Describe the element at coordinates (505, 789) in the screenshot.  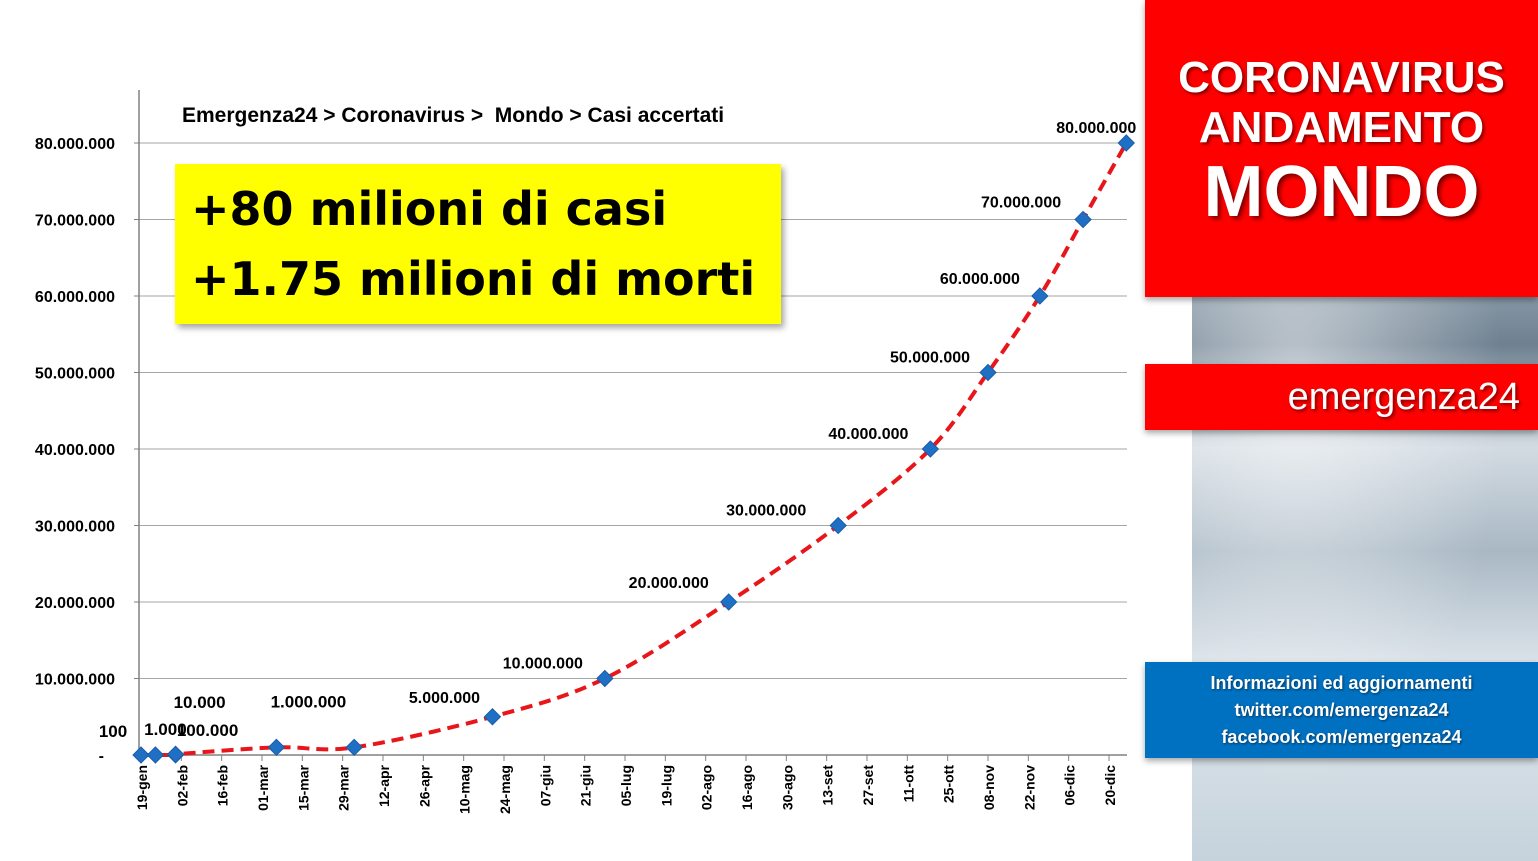
I see `x-tick-label: 24-mag` at that location.